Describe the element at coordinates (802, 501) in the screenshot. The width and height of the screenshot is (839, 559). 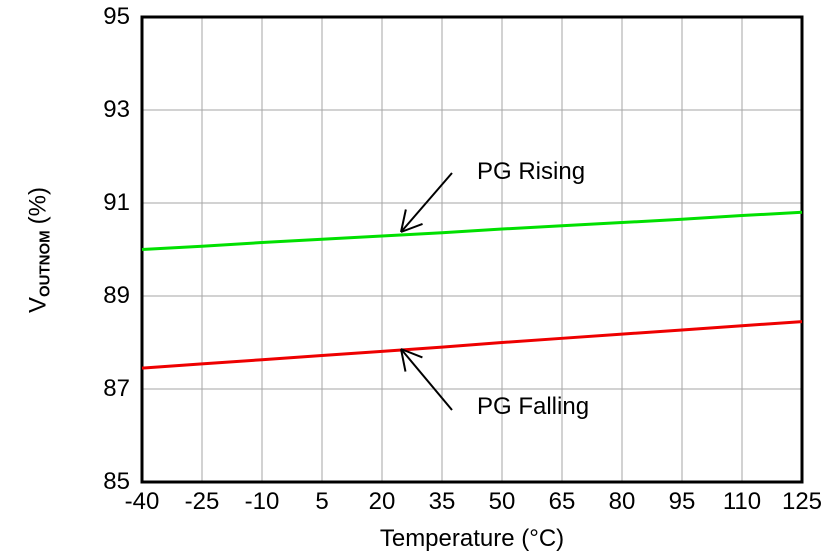
I see `x-tick-label: 125` at that location.